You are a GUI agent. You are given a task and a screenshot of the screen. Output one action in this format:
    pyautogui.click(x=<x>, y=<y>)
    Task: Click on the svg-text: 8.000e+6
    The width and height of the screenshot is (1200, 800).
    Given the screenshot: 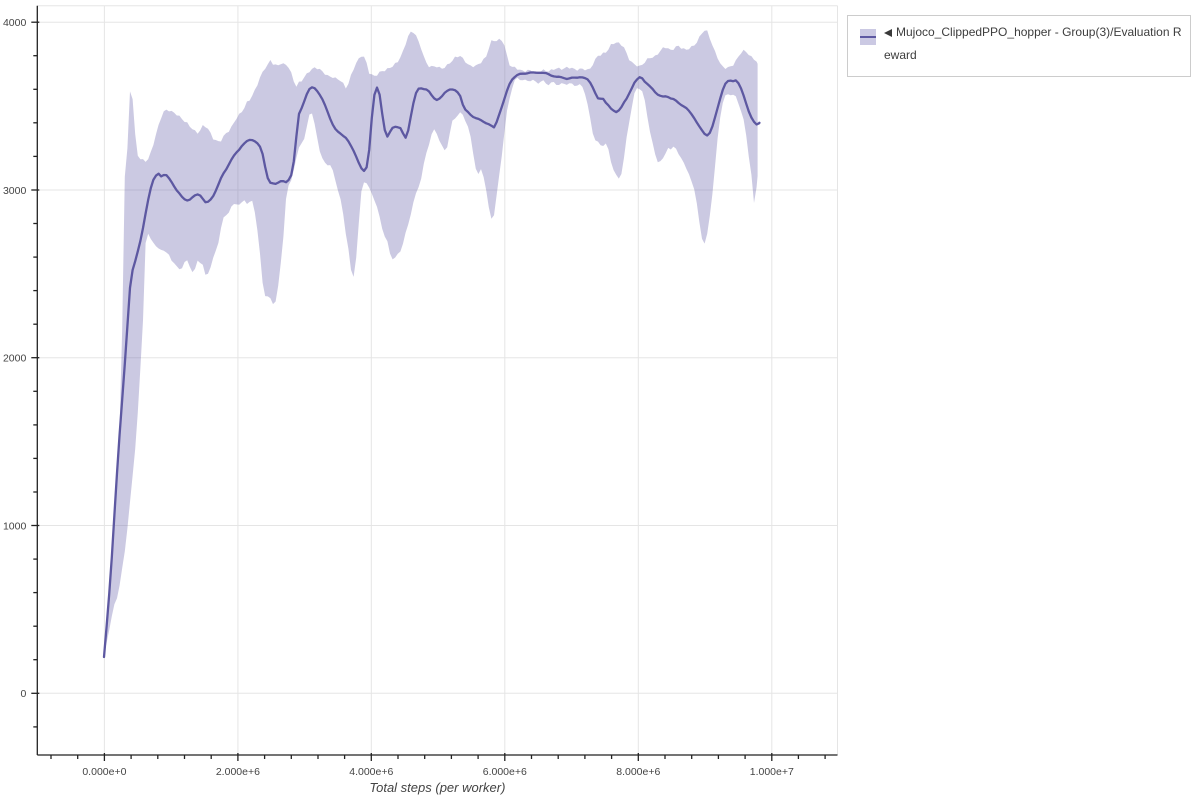 What is the action you would take?
    pyautogui.click(x=638, y=772)
    